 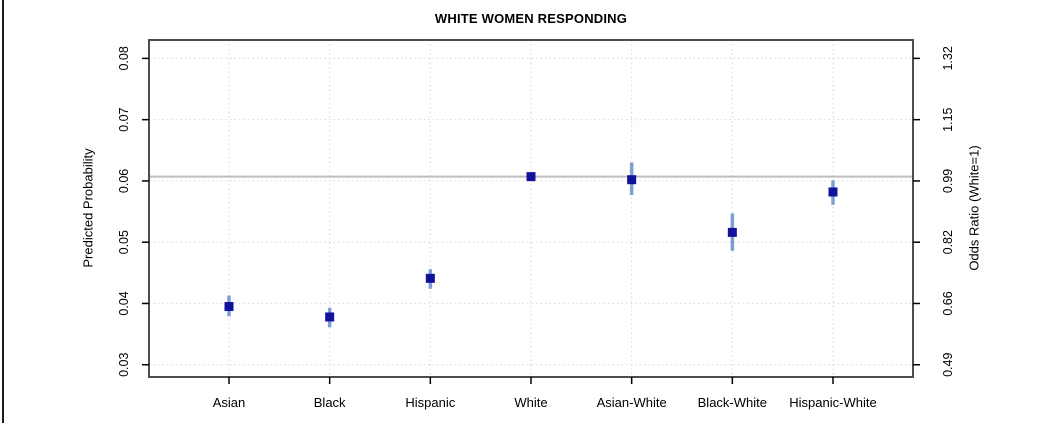 What do you see at coordinates (124, 303) in the screenshot?
I see `y-tick-label-left: 0.04` at bounding box center [124, 303].